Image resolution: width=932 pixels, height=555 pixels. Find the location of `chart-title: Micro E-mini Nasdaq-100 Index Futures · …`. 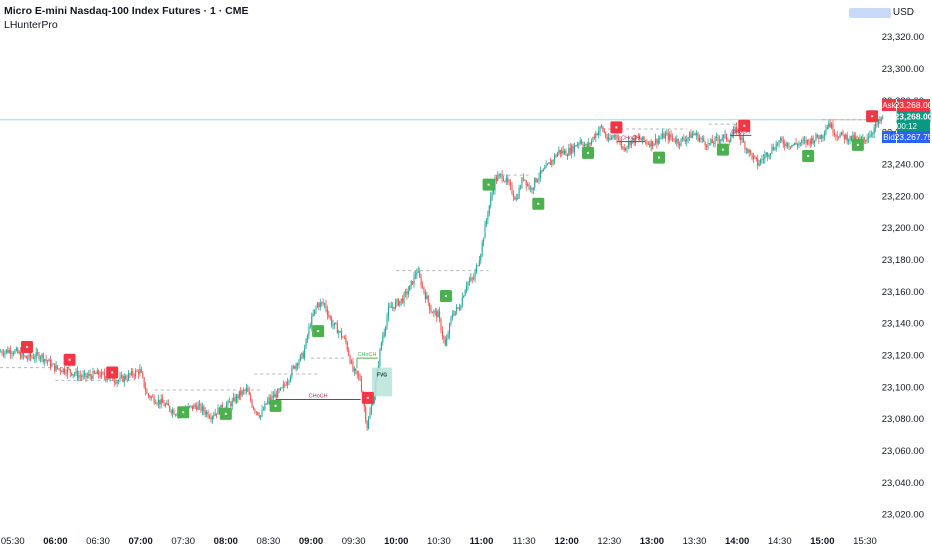

chart-title: Micro E-mini Nasdaq-100 Index Futures · … is located at coordinates (126, 11).